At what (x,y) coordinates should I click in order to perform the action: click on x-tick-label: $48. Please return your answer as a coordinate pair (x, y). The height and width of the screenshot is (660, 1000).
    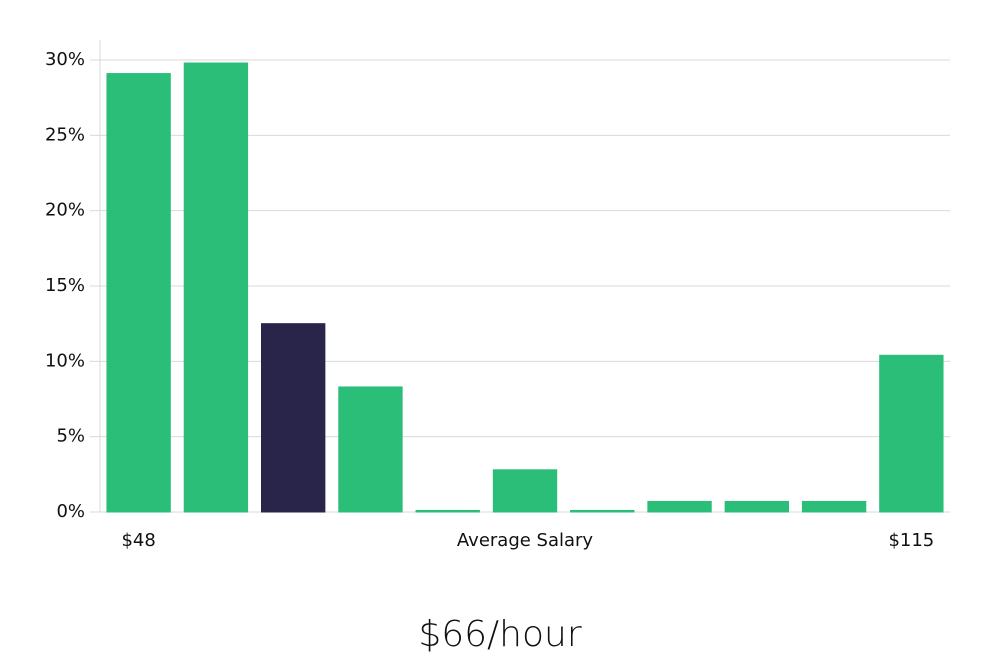
    Looking at the image, I should click on (138, 540).